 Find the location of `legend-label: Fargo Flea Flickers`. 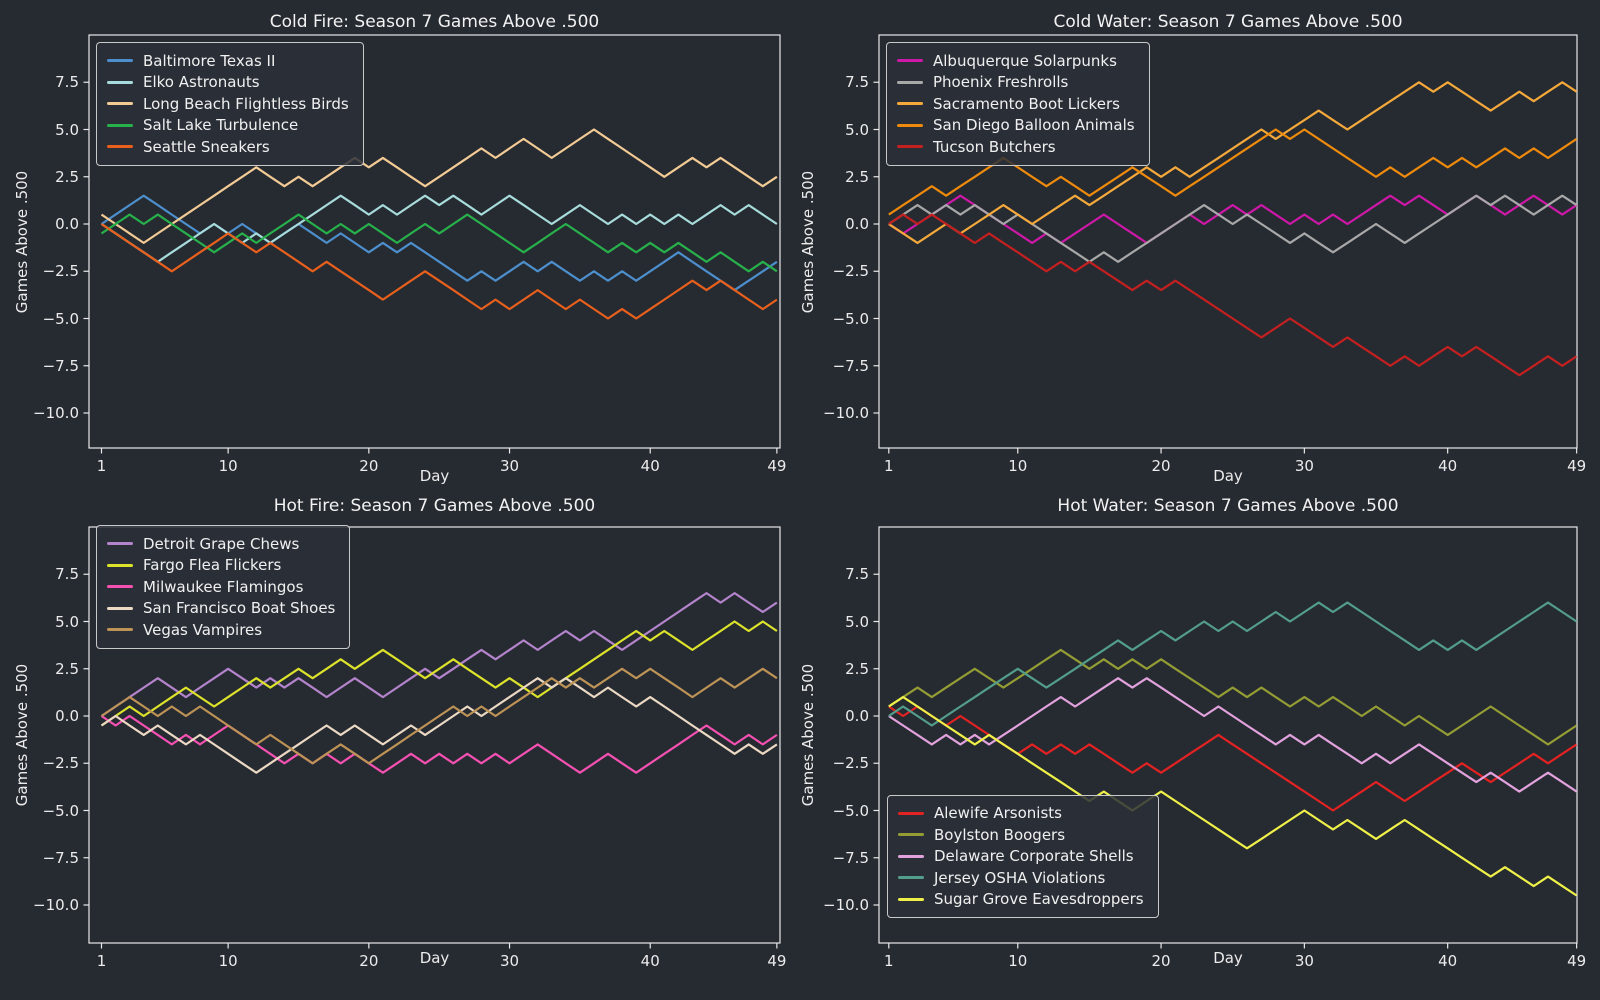

legend-label: Fargo Flea Flickers is located at coordinates (212, 565).